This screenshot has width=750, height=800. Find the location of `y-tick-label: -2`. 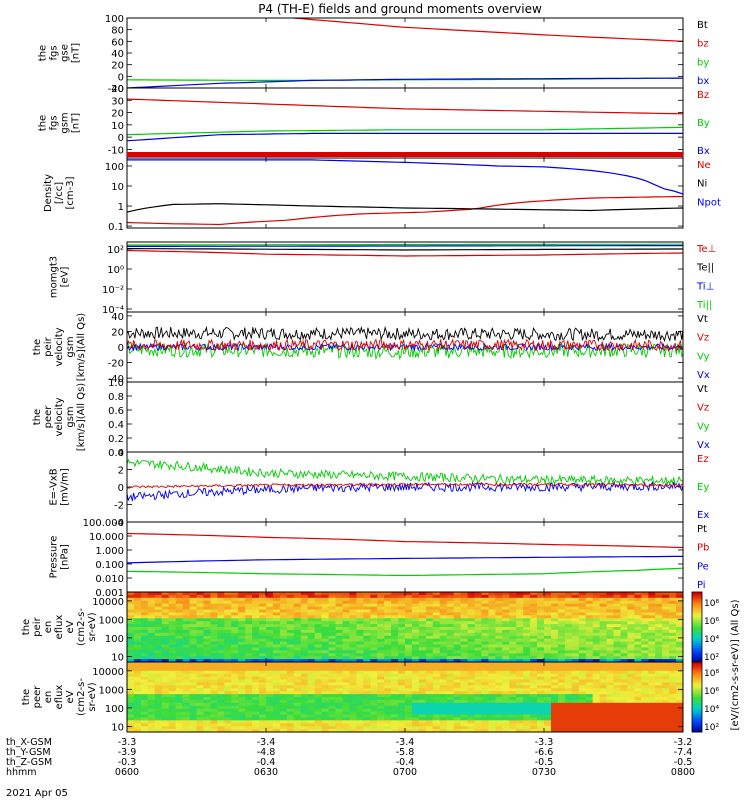

y-tick-label: -2 is located at coordinates (119, 506).